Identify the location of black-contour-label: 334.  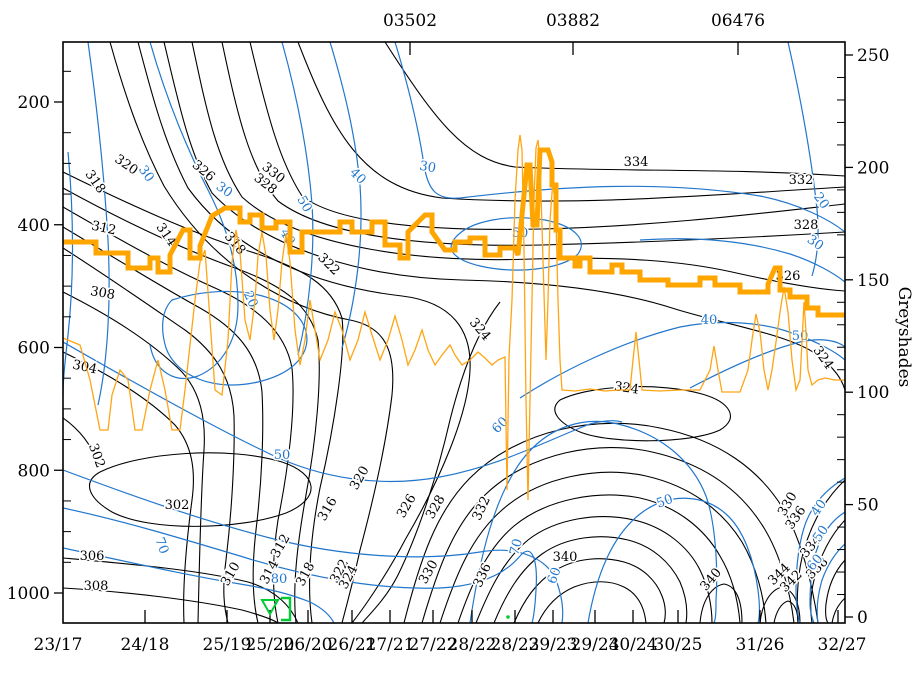
(636, 162).